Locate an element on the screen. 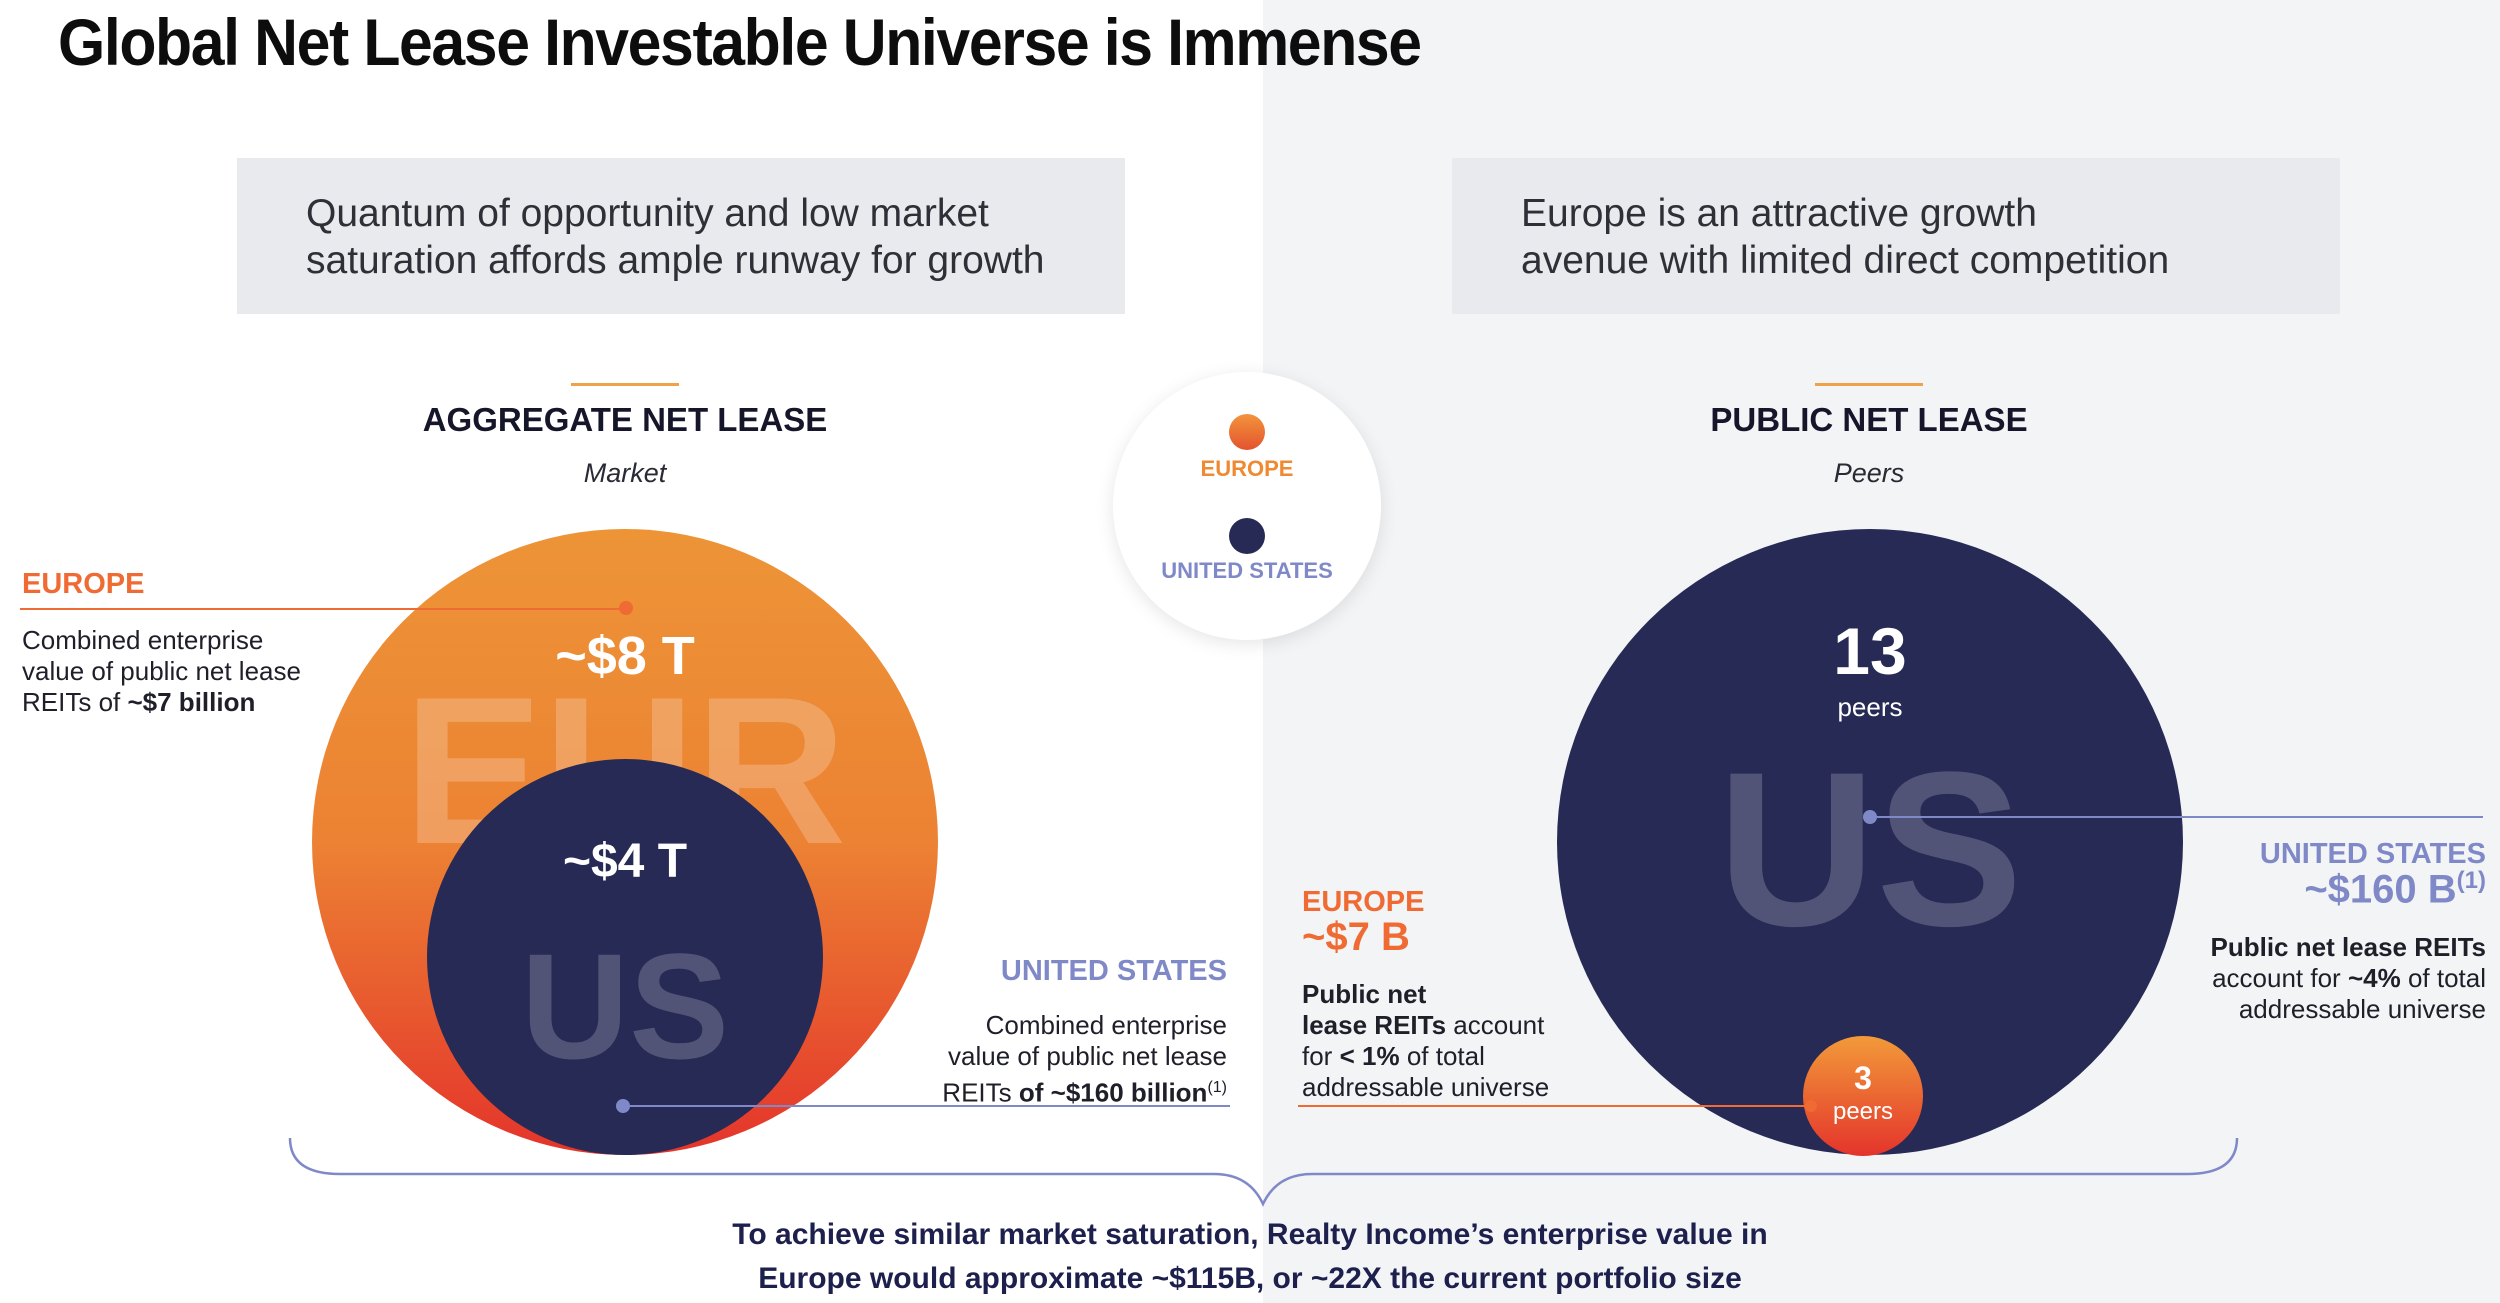 This screenshot has width=2500, height=1303. us-public-desc-line-1: Public net lease REITs is located at coordinates (2286, 947).